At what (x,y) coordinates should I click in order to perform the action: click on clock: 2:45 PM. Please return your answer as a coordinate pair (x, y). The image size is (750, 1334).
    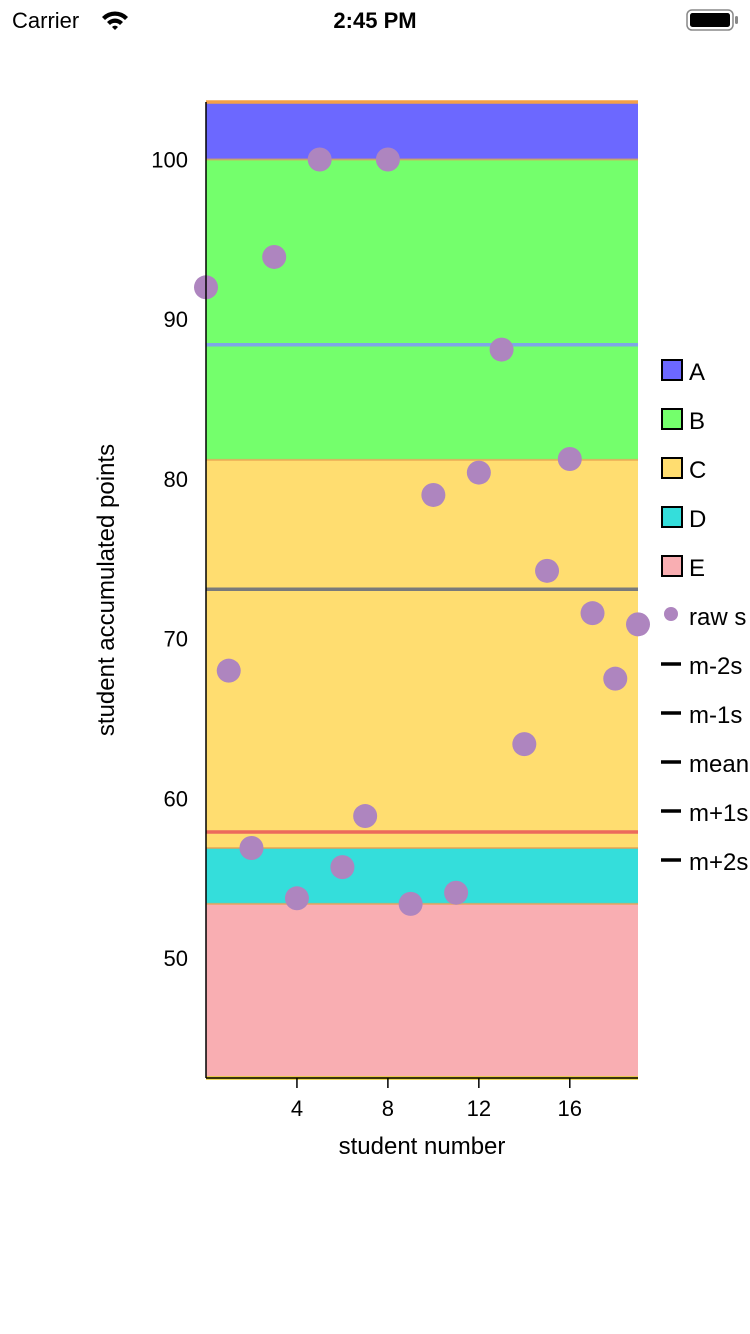
    Looking at the image, I should click on (375, 20).